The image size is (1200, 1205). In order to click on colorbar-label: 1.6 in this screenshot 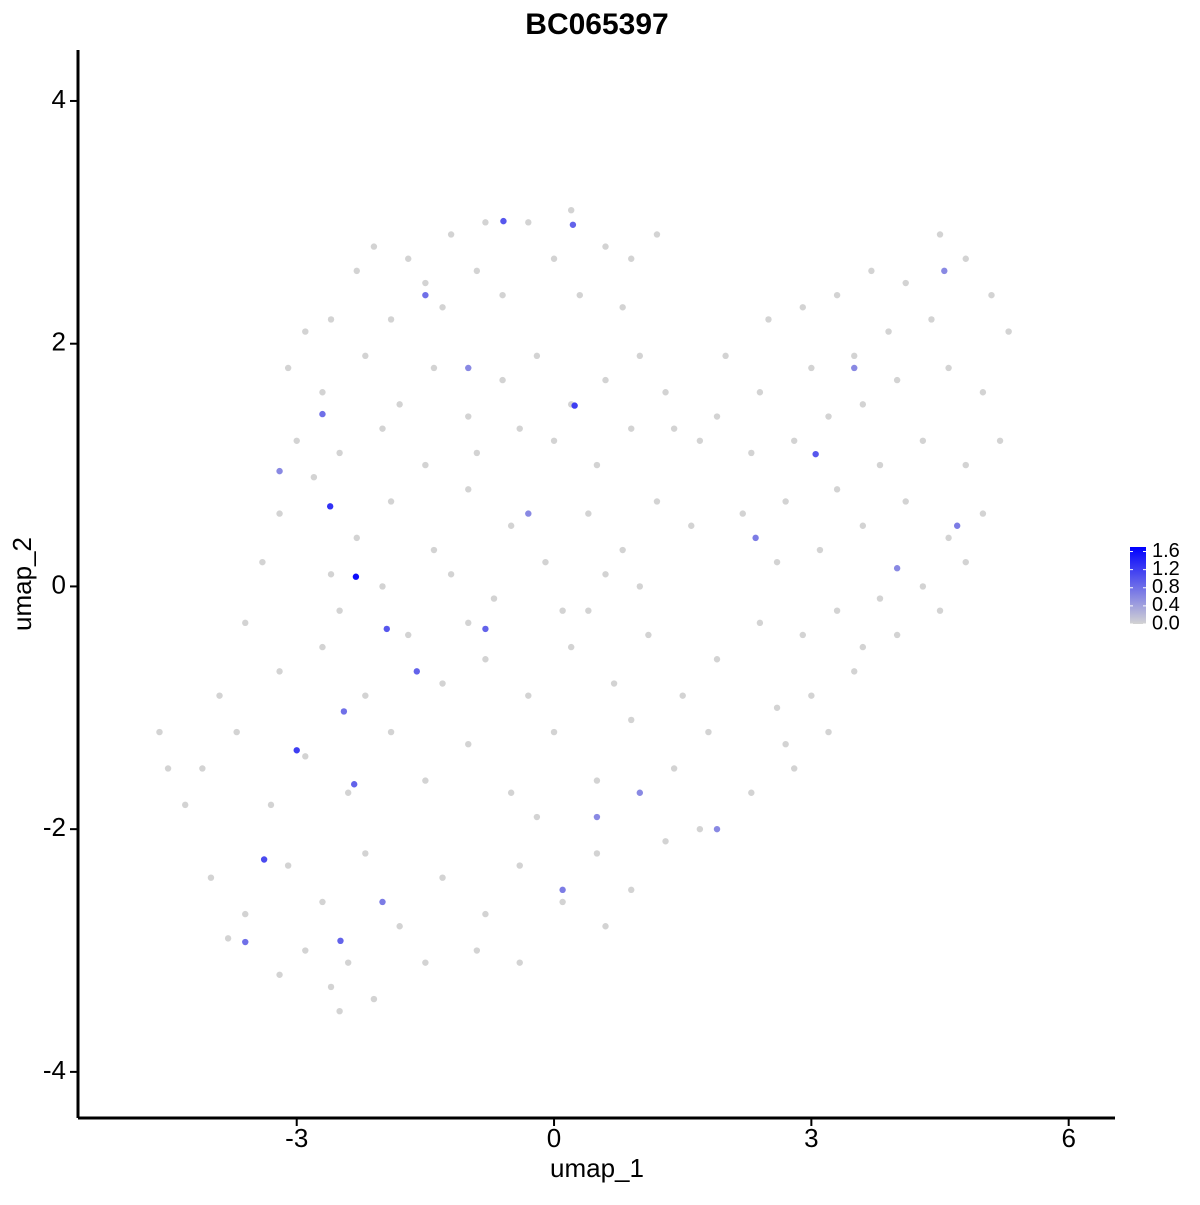, I will do `click(1166, 551)`.